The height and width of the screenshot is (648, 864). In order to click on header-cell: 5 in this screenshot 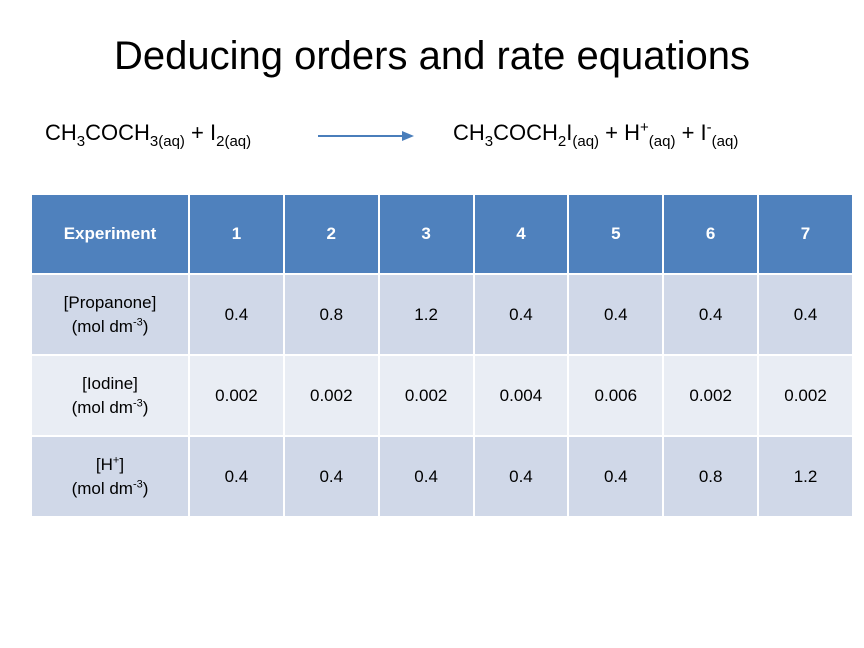, I will do `click(616, 234)`.